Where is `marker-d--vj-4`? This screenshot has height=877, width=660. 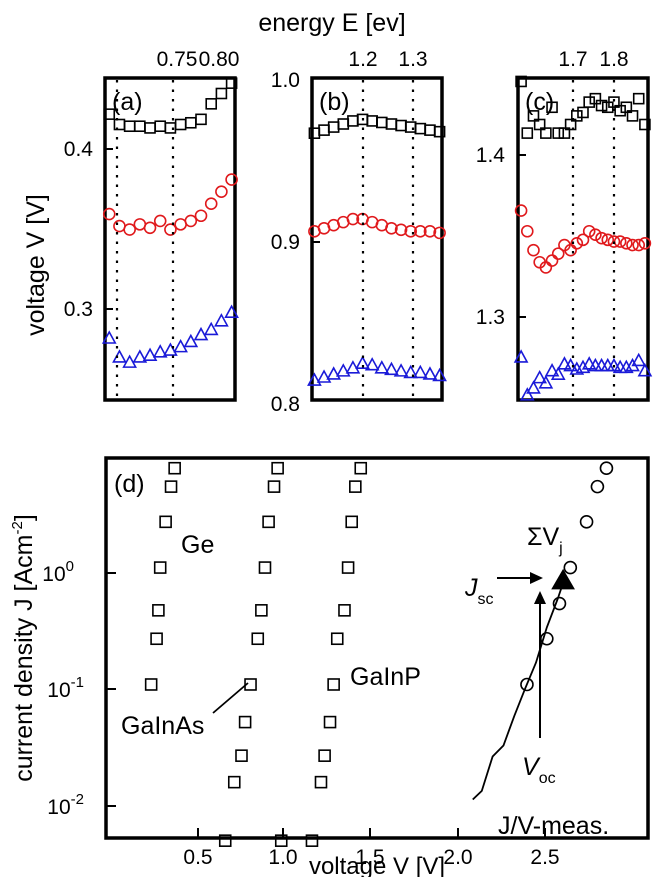
marker-d--vj-4 is located at coordinates (586, 522).